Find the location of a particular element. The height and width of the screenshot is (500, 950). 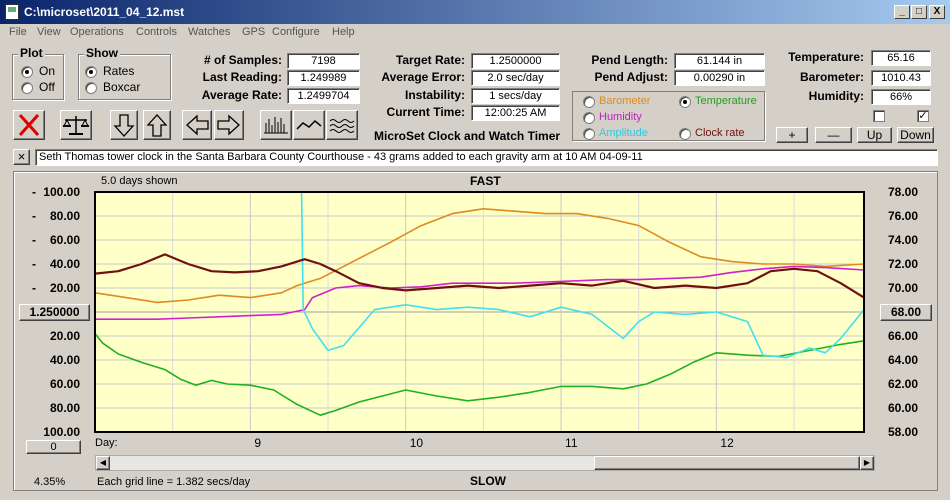

arrow-up-icon is located at coordinates (157, 125).